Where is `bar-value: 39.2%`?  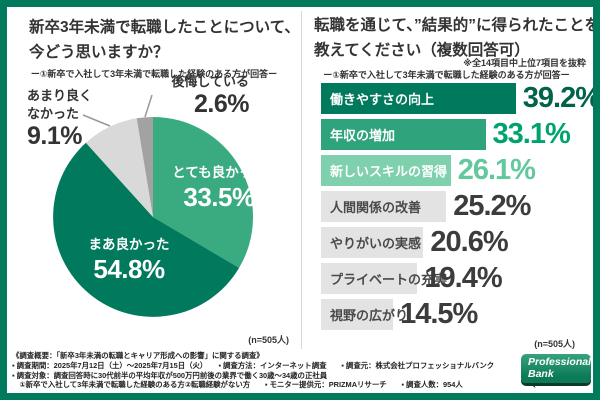 bar-value: 39.2% is located at coordinates (561, 98).